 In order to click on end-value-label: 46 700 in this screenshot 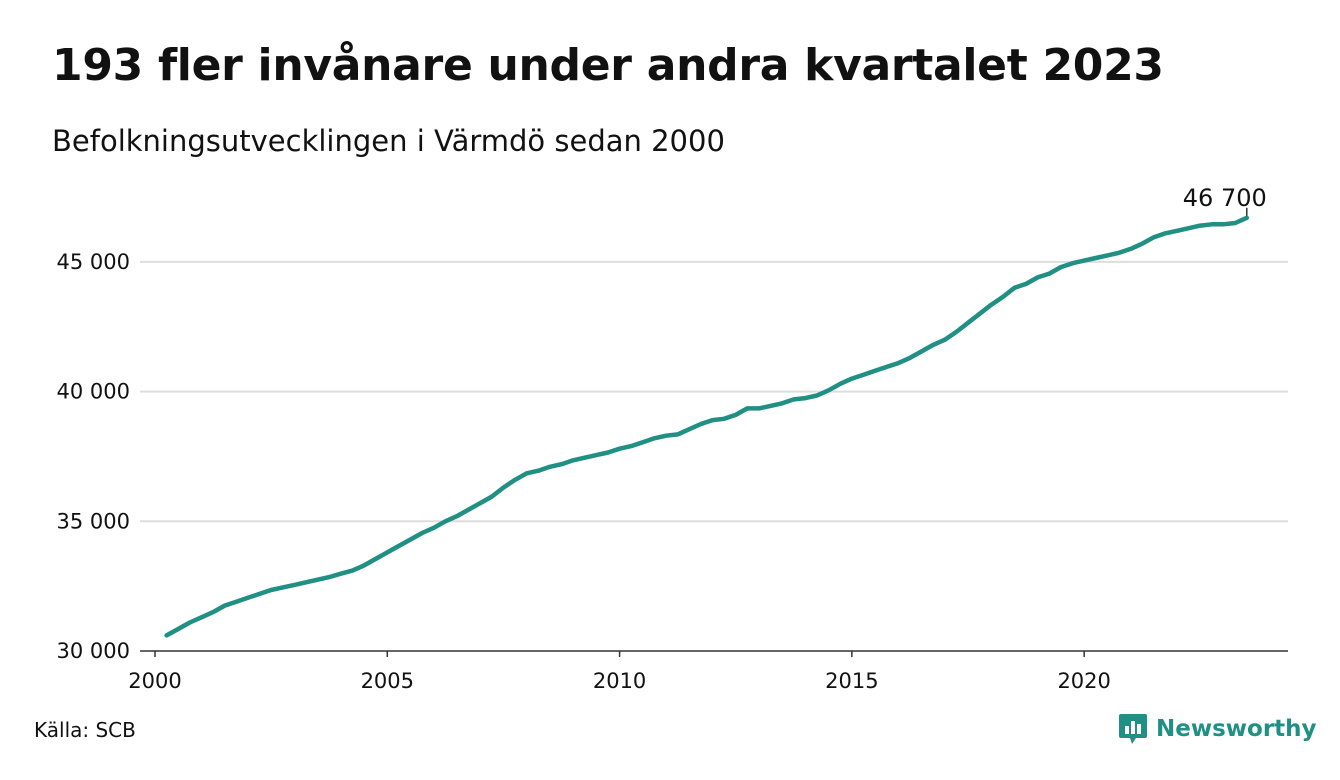, I will do `click(1225, 198)`.